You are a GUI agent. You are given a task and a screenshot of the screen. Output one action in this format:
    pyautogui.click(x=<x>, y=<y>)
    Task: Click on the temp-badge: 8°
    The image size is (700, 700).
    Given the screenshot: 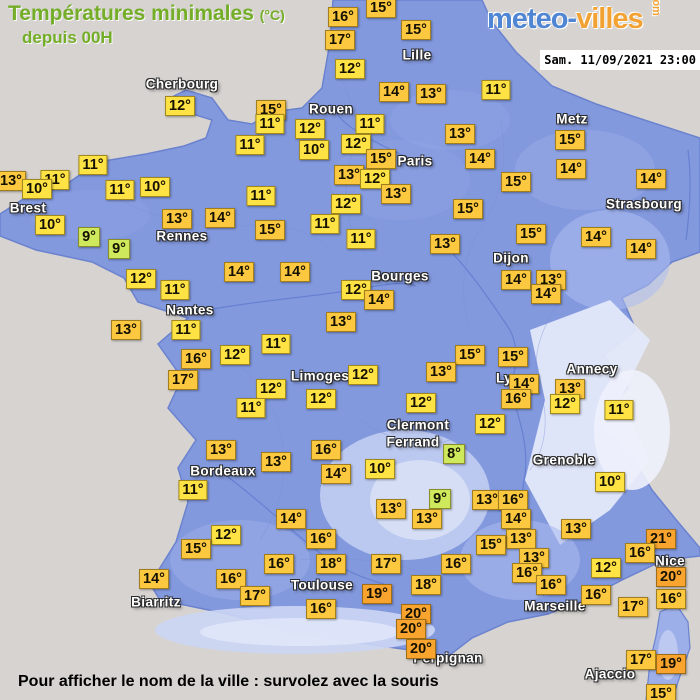 What is the action you would take?
    pyautogui.click(x=454, y=454)
    